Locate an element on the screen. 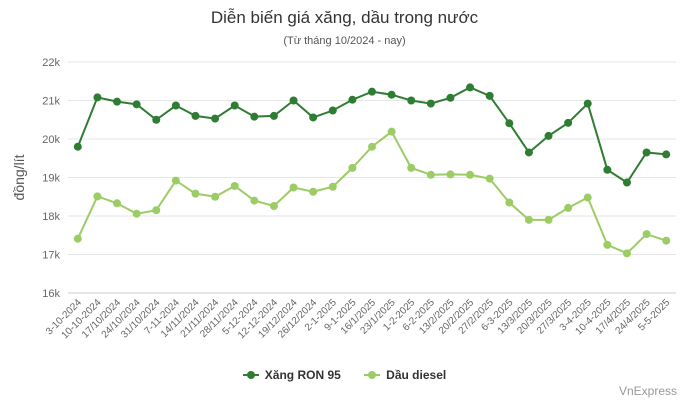 This screenshot has height=406, width=689. legend-label-ron95: Xăng RON 95 is located at coordinates (302, 375).